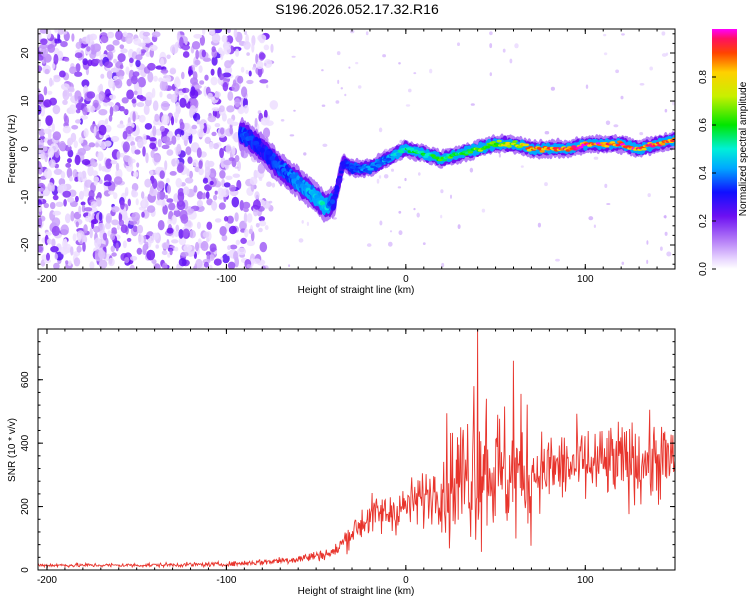 Image resolution: width=750 pixels, height=600 pixels. Describe the element at coordinates (25, 506) in the screenshot. I see `y-tick-label: 200` at that location.